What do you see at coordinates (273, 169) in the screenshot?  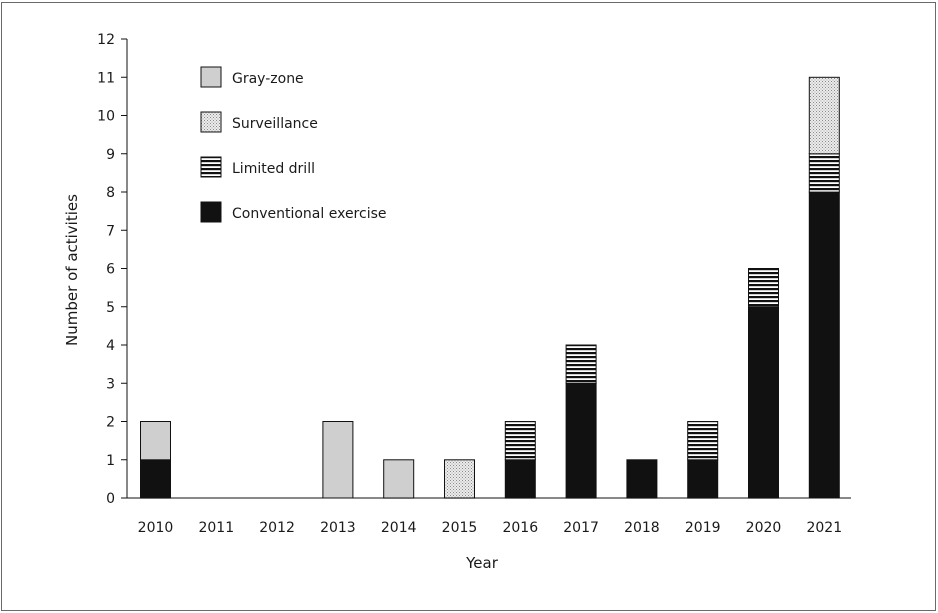 I see `legend-label-limited-drill: Limited drill` at bounding box center [273, 169].